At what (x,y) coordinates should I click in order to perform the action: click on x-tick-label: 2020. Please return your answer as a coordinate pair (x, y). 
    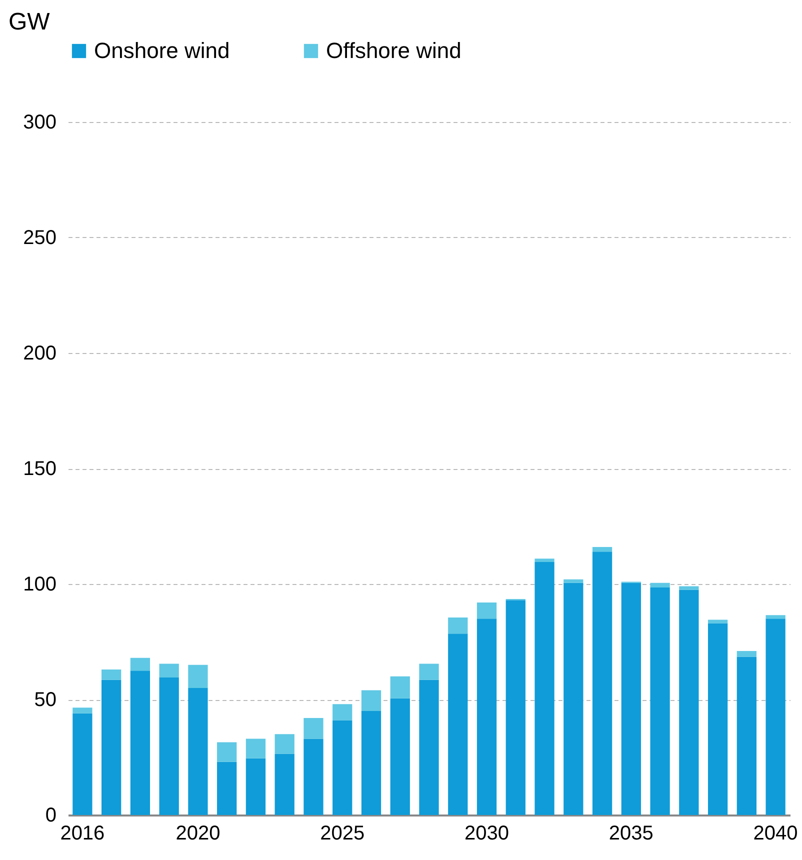
    Looking at the image, I should click on (198, 833).